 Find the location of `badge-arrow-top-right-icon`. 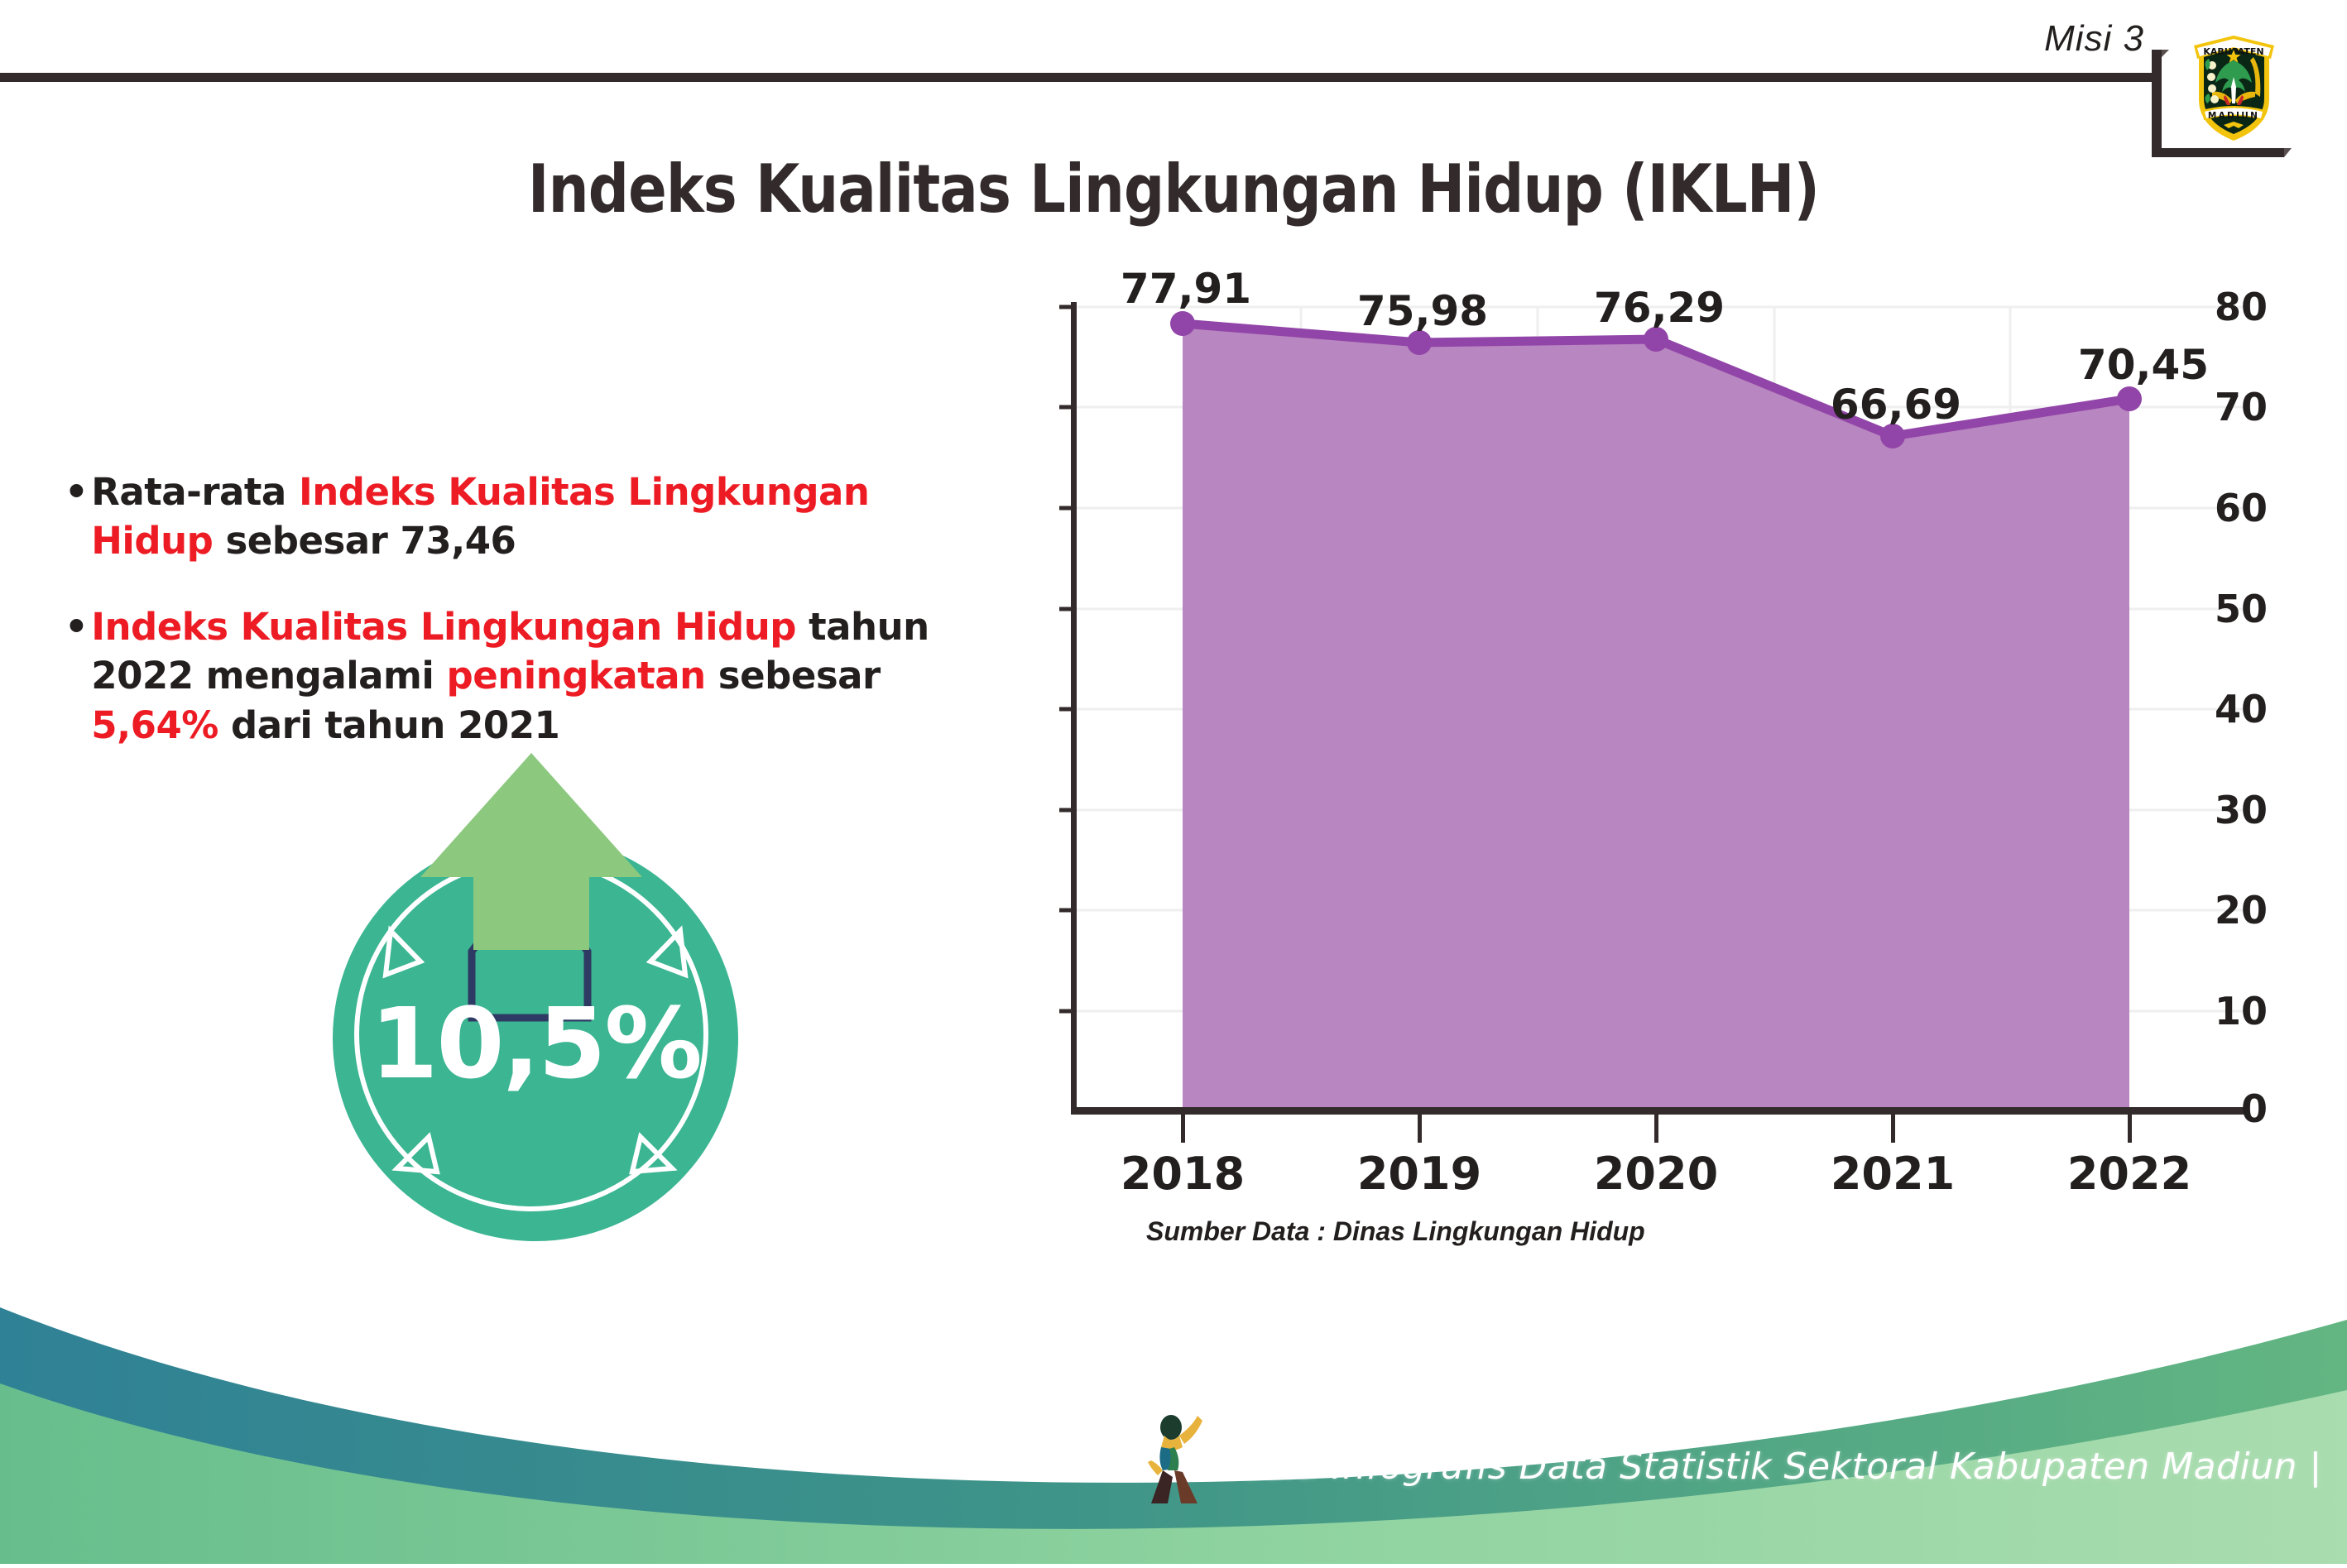

badge-arrow-top-right-icon is located at coordinates (667, 952).